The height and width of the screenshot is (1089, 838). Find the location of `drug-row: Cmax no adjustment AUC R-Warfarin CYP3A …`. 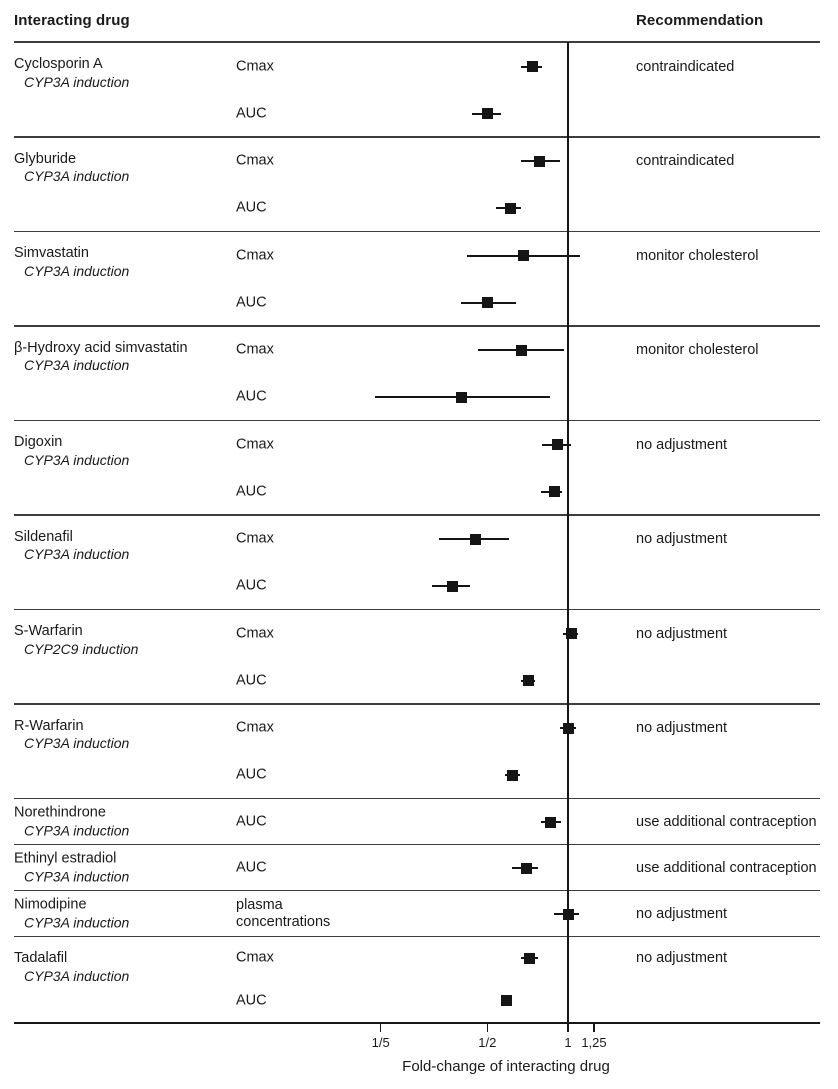

drug-row: Cmax no adjustment AUC R-Warfarin CYP3A … is located at coordinates (419, 752).